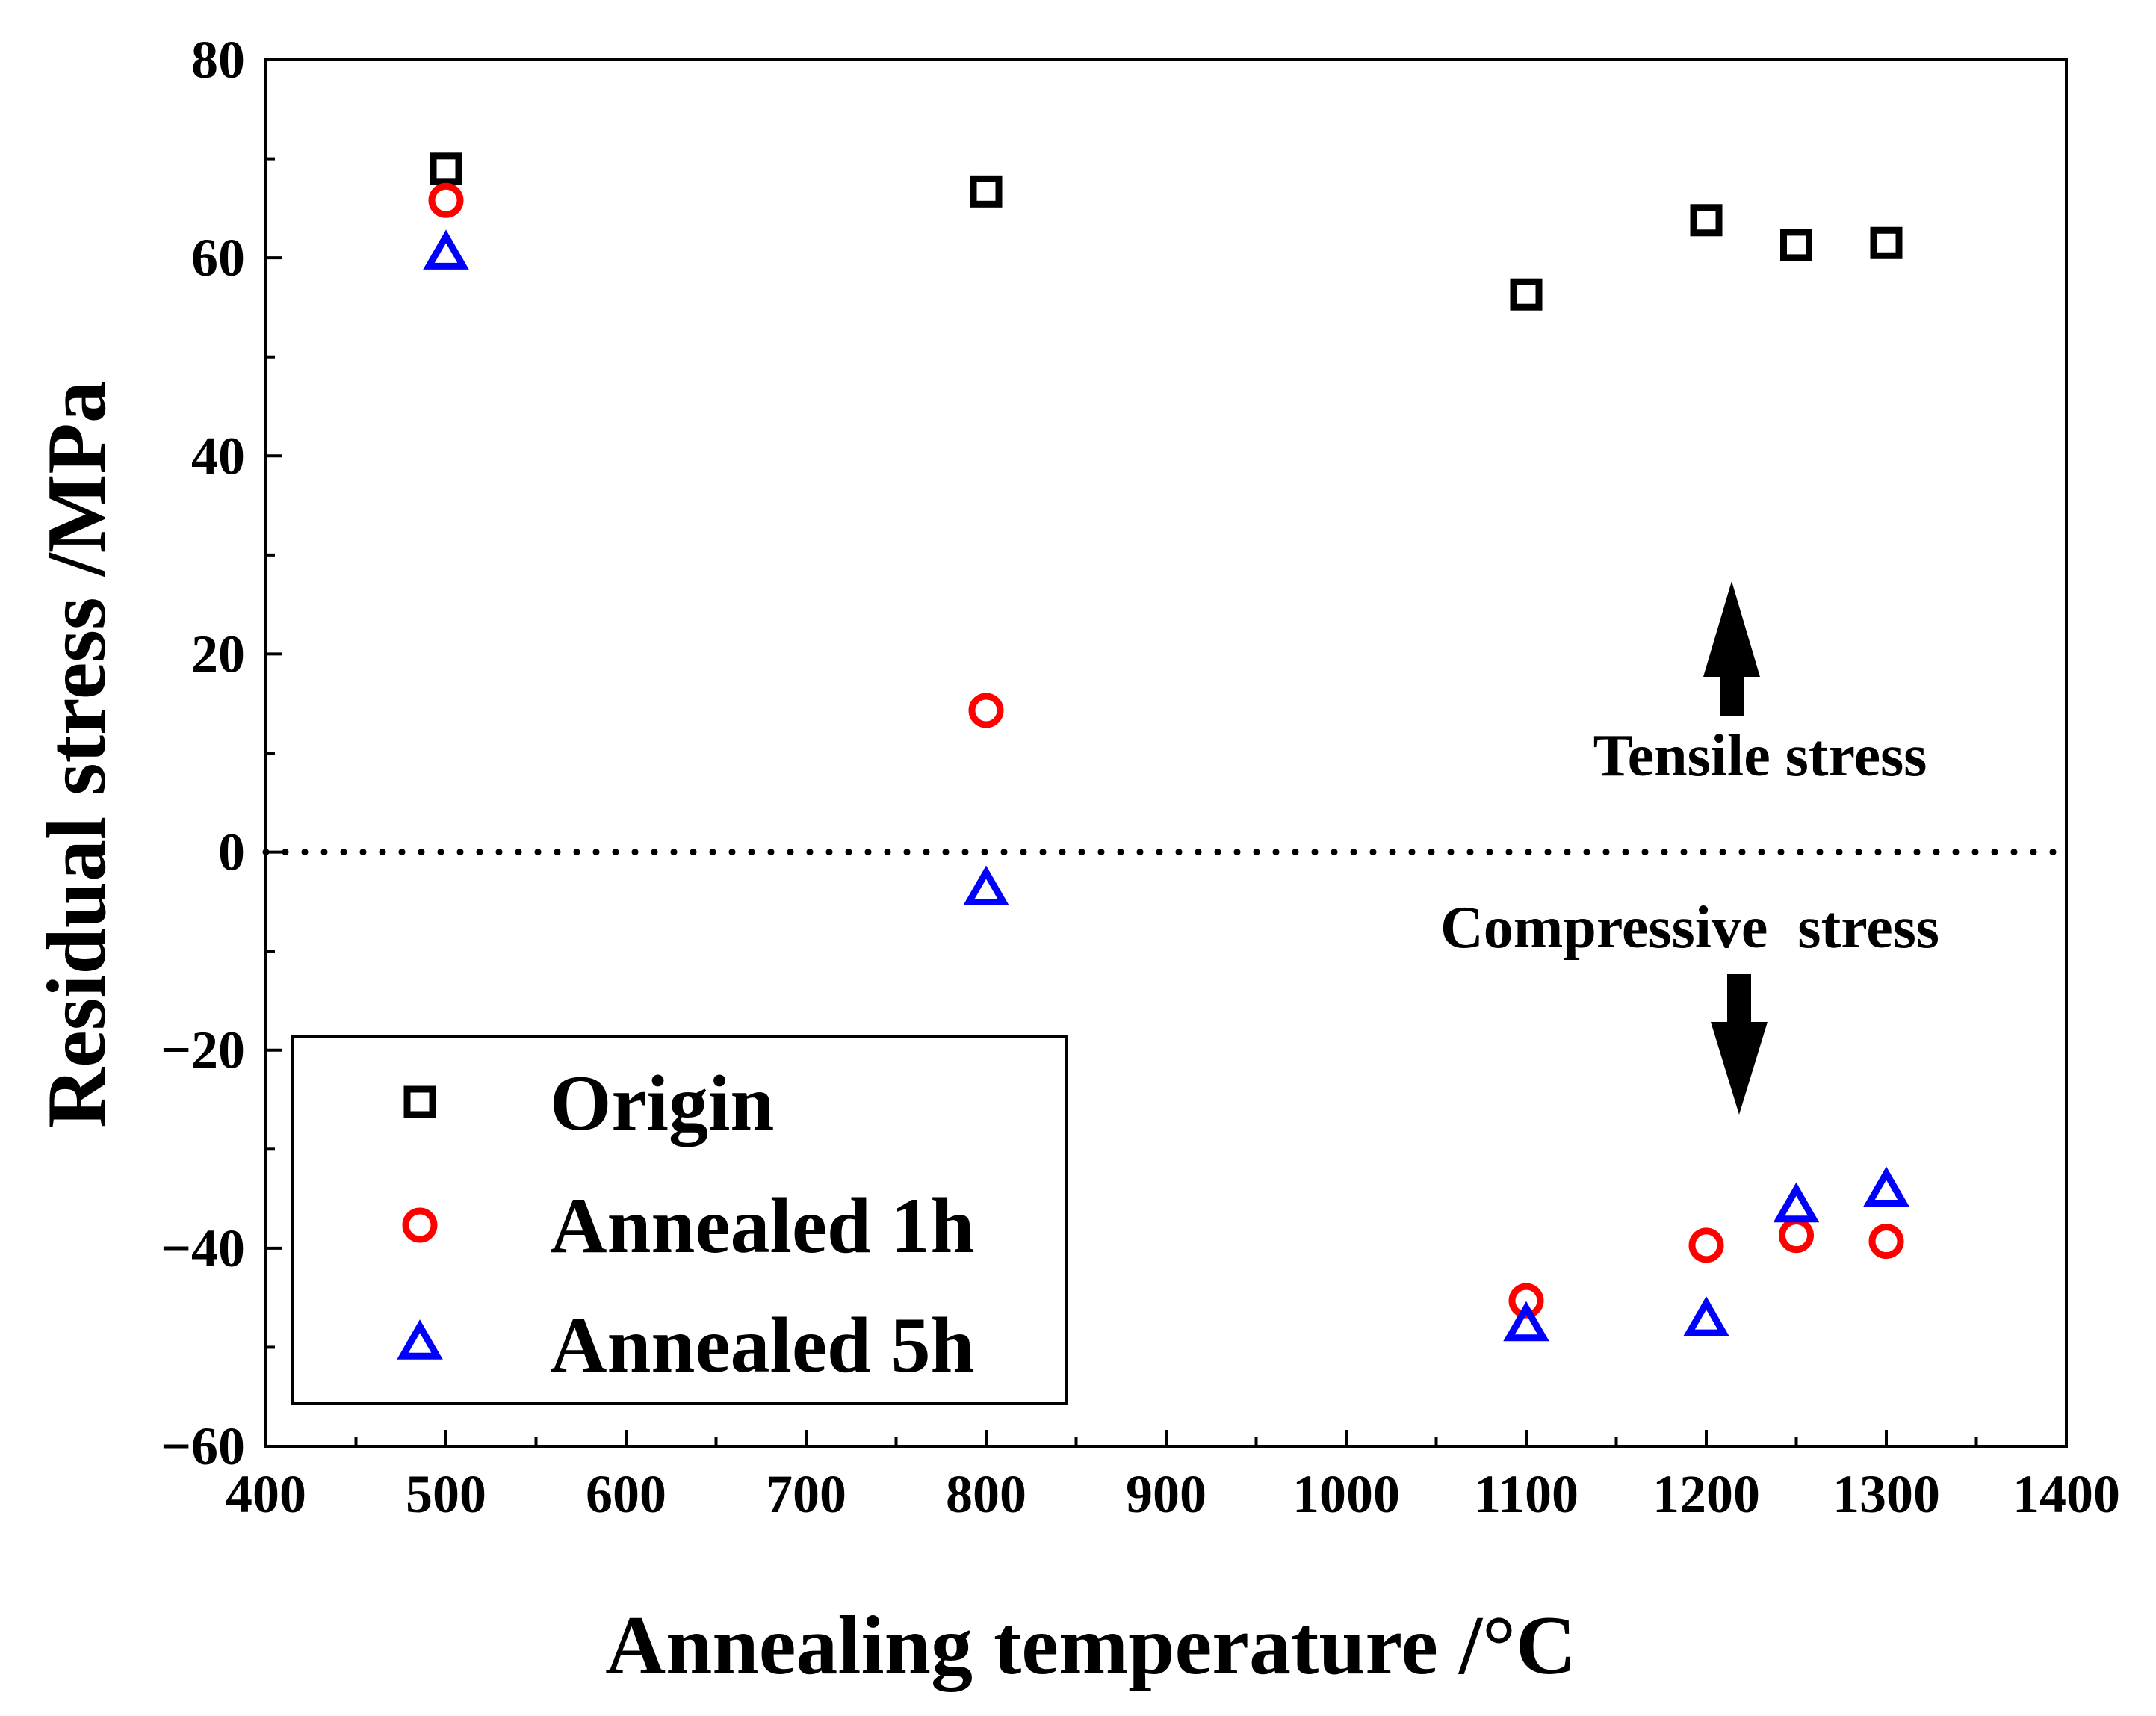 This screenshot has width=2156, height=1716. I want to click on legend-markers, so click(420, 1223).